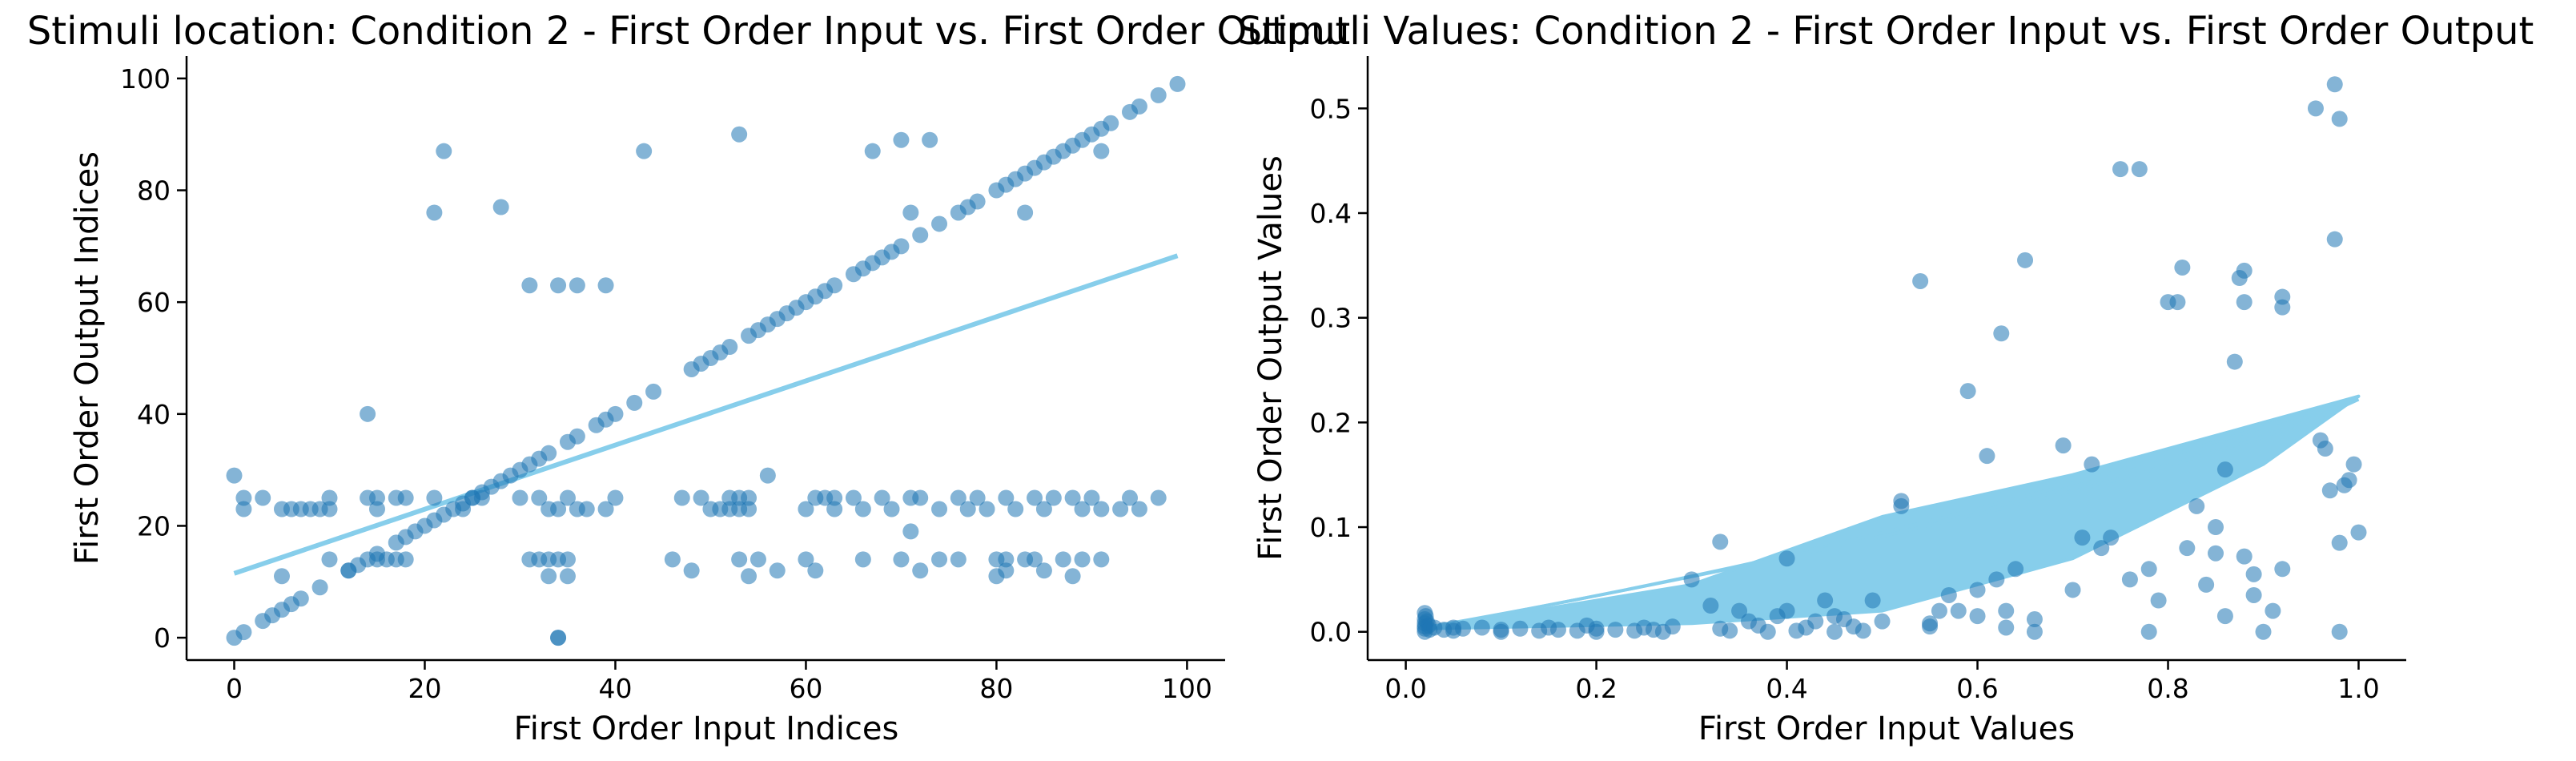 The image size is (2576, 761). I want to click on y-ticks: 0 20 40 60 80 100, so click(153, 358).